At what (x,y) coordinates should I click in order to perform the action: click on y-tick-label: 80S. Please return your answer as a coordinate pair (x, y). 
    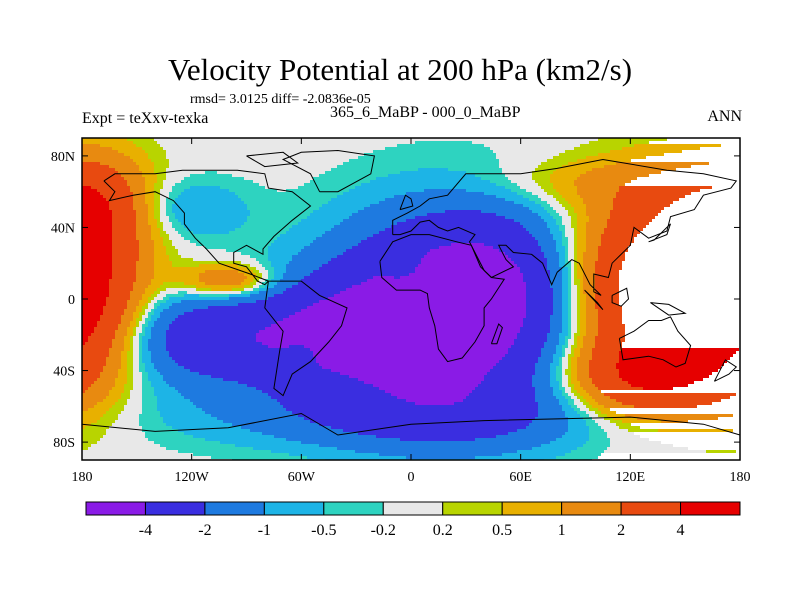
    Looking at the image, I should click on (64, 443).